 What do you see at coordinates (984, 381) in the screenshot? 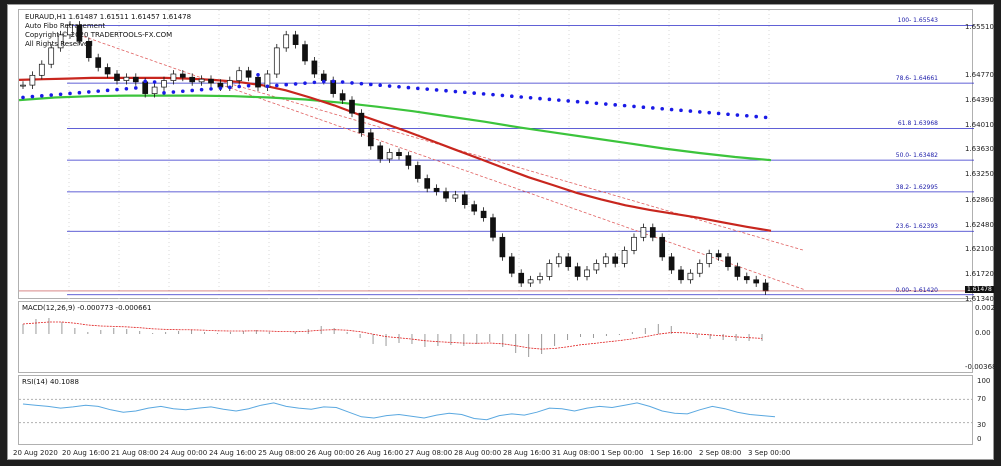
I see `rsi-level-100: 100` at bounding box center [984, 381].